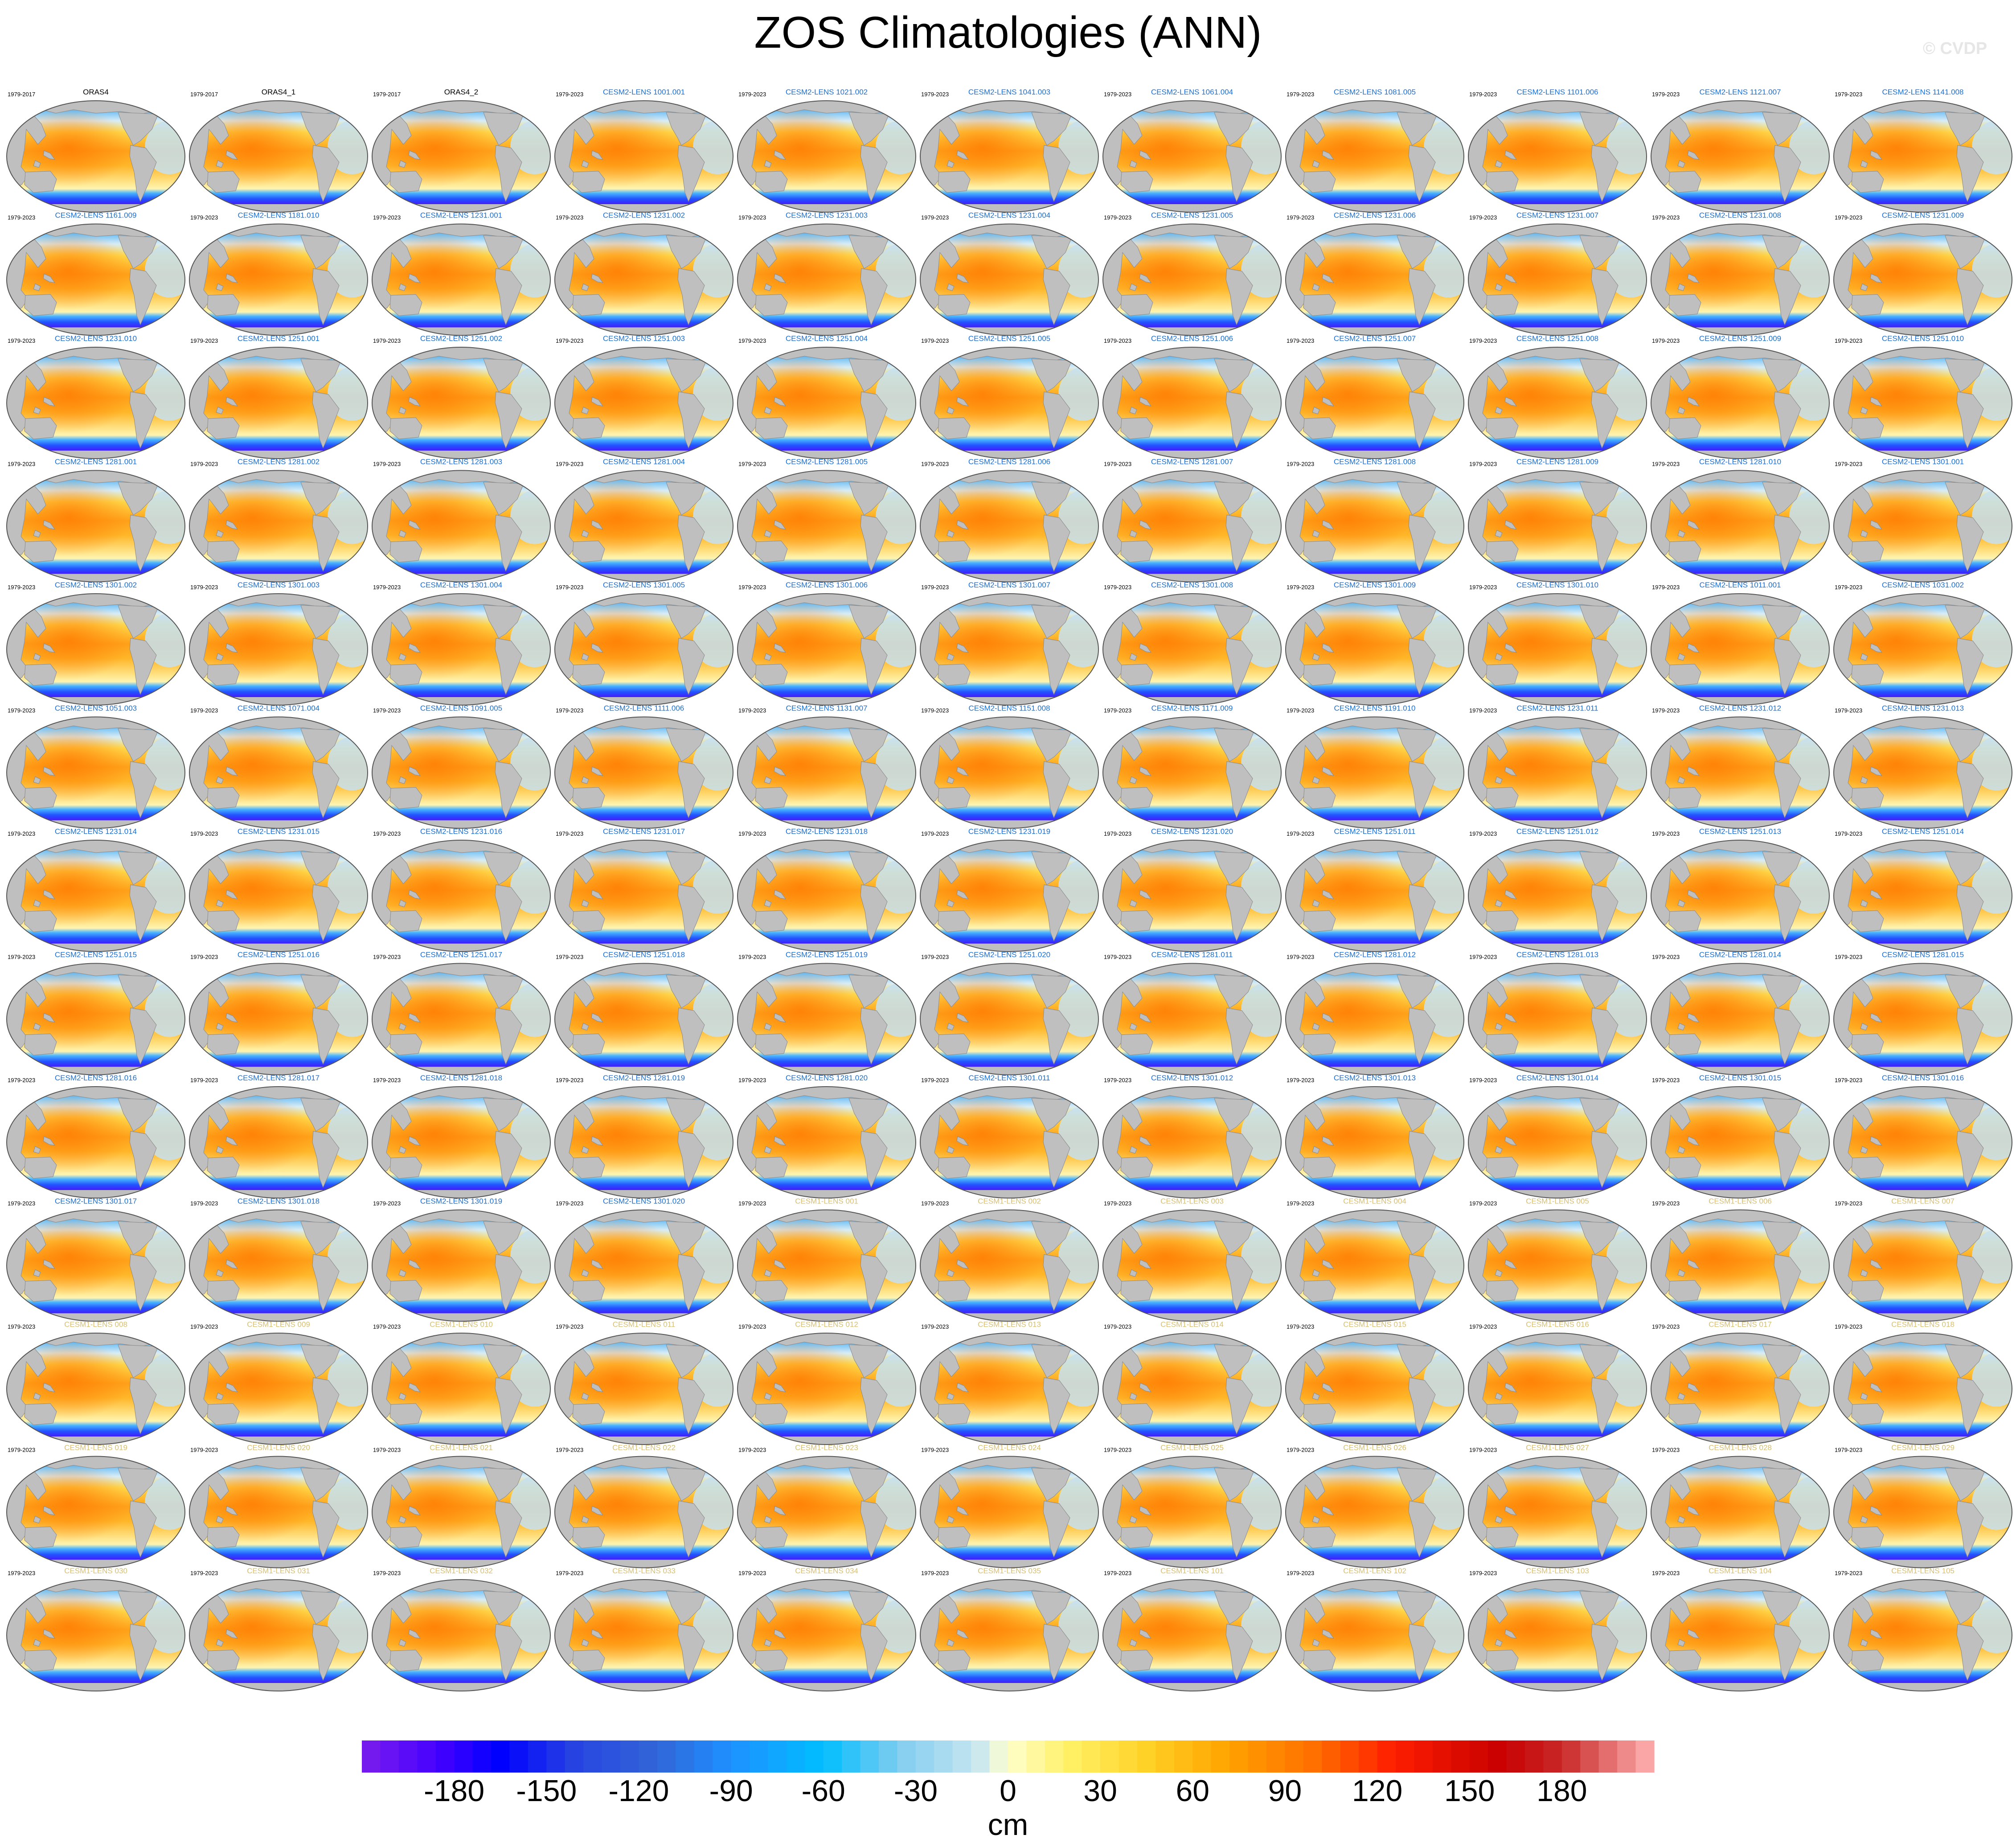 Image resolution: width=2016 pixels, height=1847 pixels. I want to click on map-panel: 1979-2023 CESM1-LENS 010, so click(466, 1382).